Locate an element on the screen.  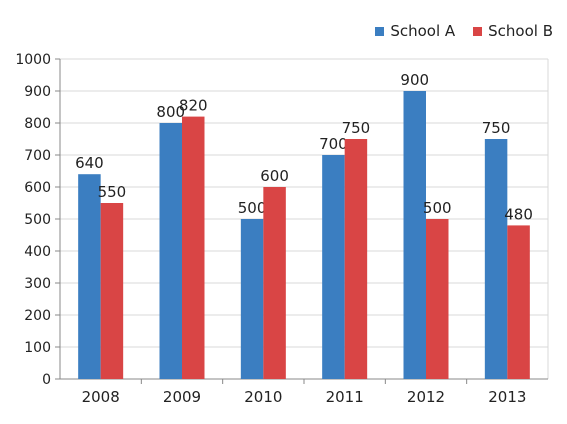
data-label-school-b-2013: 480 is located at coordinates (518, 214).